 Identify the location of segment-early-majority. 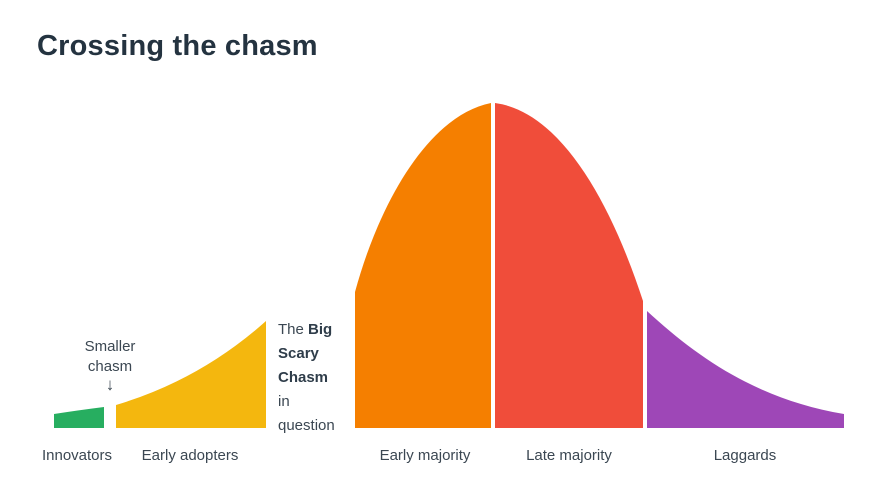
(423, 265).